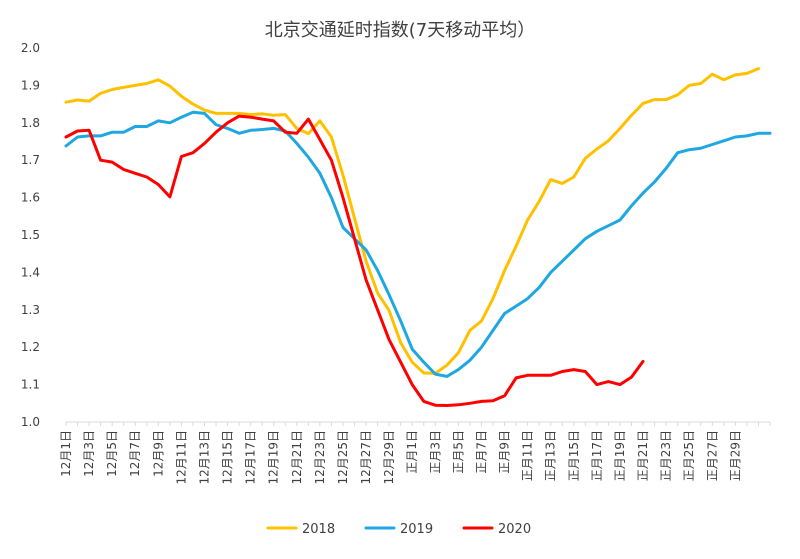  Describe the element at coordinates (135, 453) in the screenshot. I see `x-tick-label: 12月7日` at that location.